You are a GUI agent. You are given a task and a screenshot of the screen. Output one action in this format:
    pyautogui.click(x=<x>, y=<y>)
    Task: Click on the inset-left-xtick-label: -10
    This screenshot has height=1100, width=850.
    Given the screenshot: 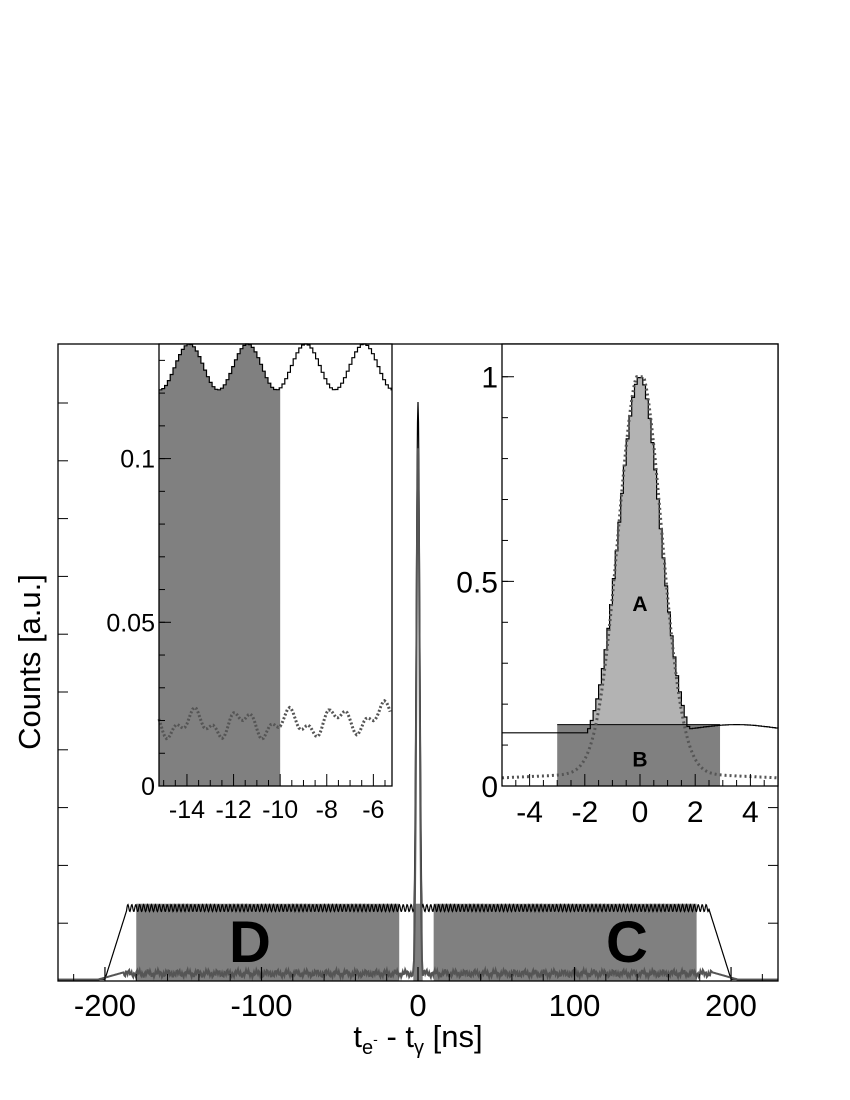 What is the action you would take?
    pyautogui.click(x=280, y=810)
    